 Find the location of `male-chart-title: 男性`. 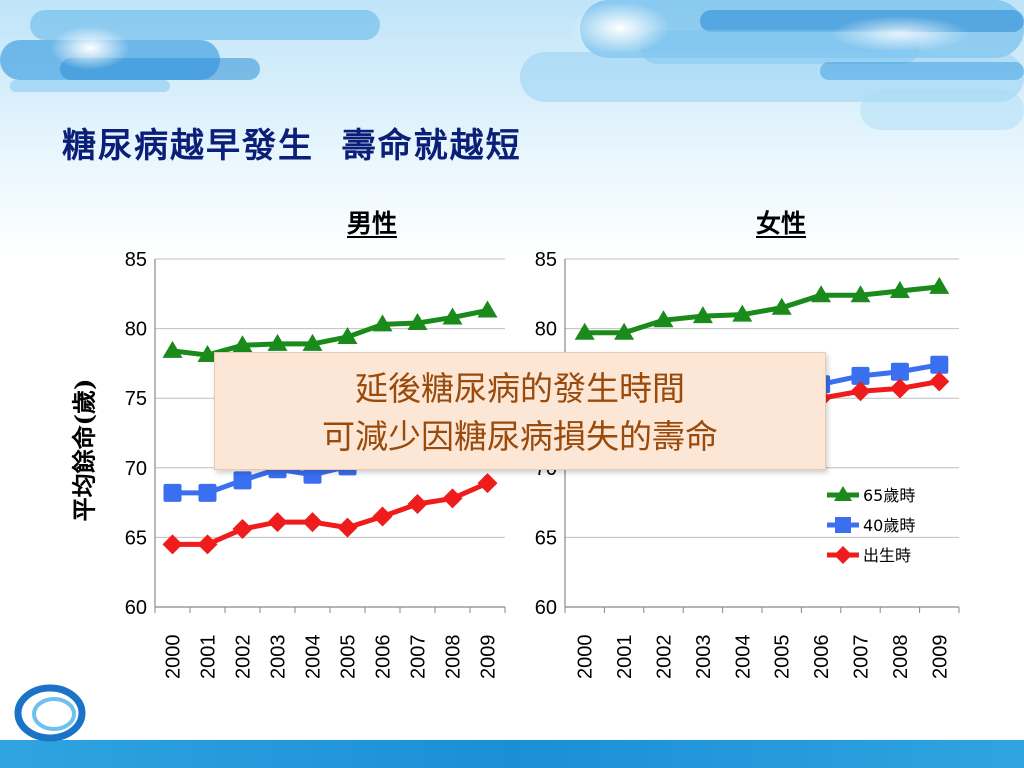

male-chart-title: 男性 is located at coordinates (372, 223).